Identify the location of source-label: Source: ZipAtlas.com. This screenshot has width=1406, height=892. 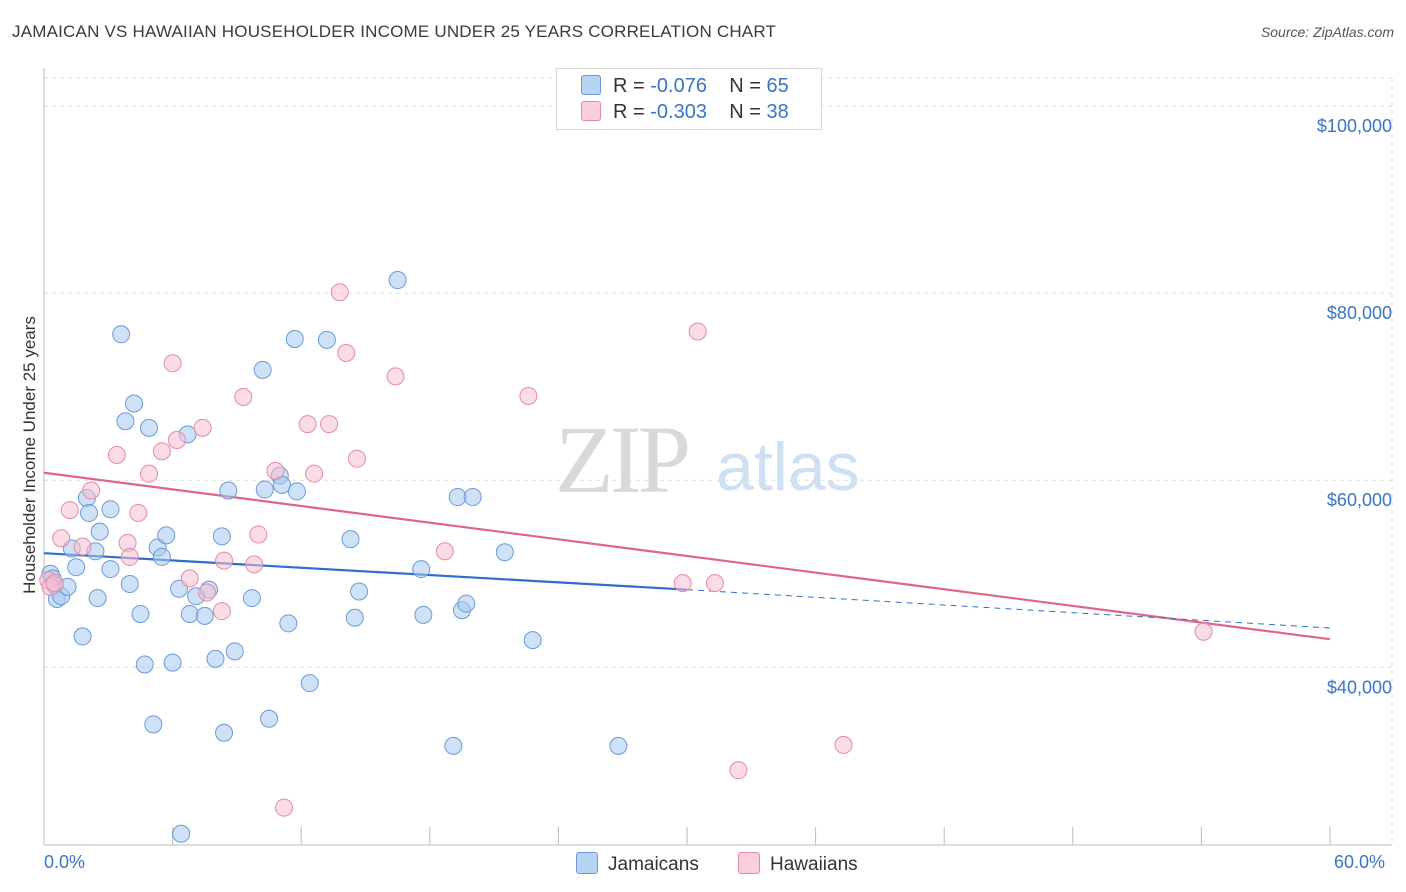
(1327, 32).